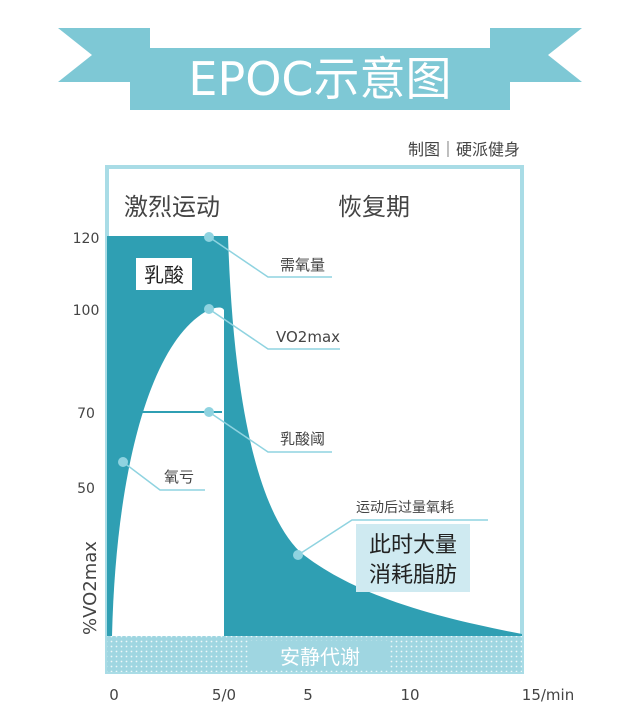 Image resolution: width=640 pixels, height=728 pixels. Describe the element at coordinates (224, 695) in the screenshot. I see `x-tick-5-0: 5/0` at that location.